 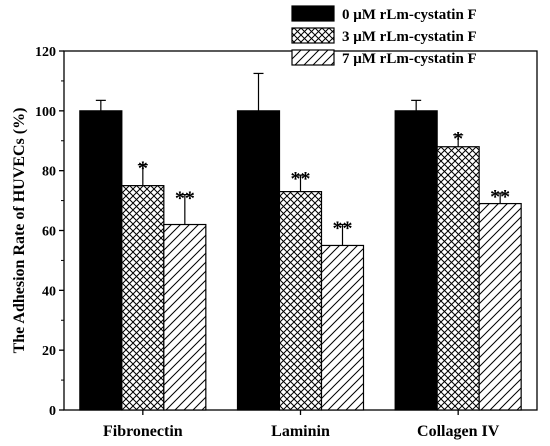 What do you see at coordinates (49, 172) in the screenshot?
I see `y-tick-label: 80` at bounding box center [49, 172].